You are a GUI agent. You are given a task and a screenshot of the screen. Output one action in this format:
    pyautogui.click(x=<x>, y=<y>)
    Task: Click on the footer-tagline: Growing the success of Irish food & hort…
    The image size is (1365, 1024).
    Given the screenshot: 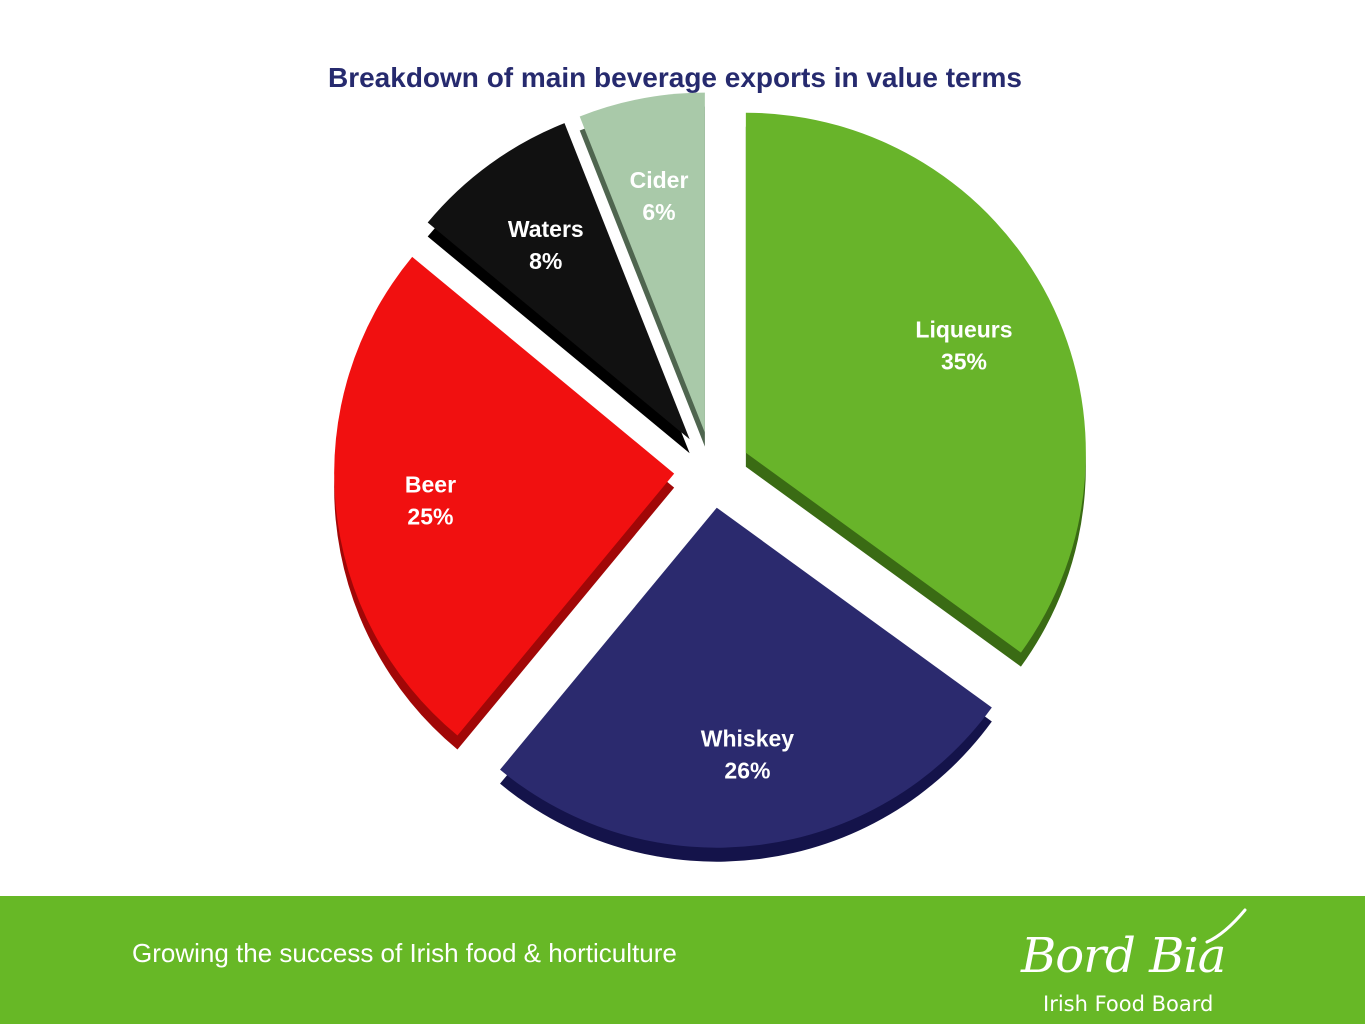 What is the action you would take?
    pyautogui.click(x=404, y=953)
    